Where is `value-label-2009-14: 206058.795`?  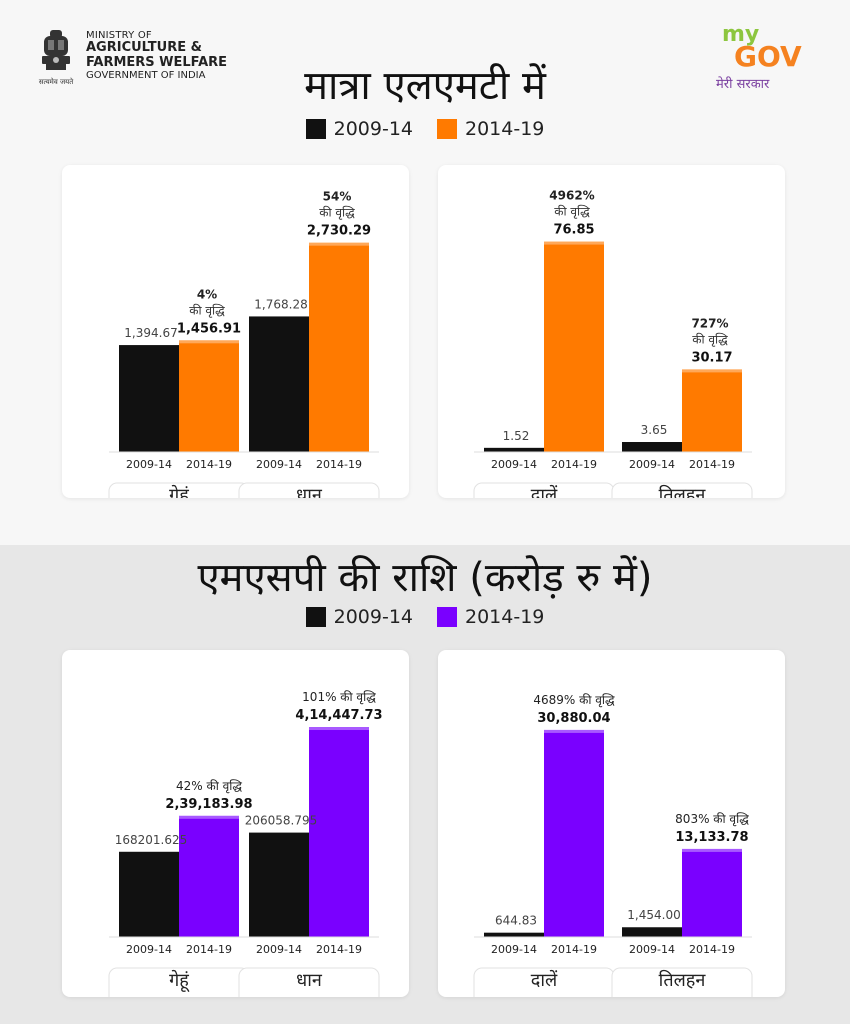
value-label-2009-14: 206058.795 is located at coordinates (281, 821).